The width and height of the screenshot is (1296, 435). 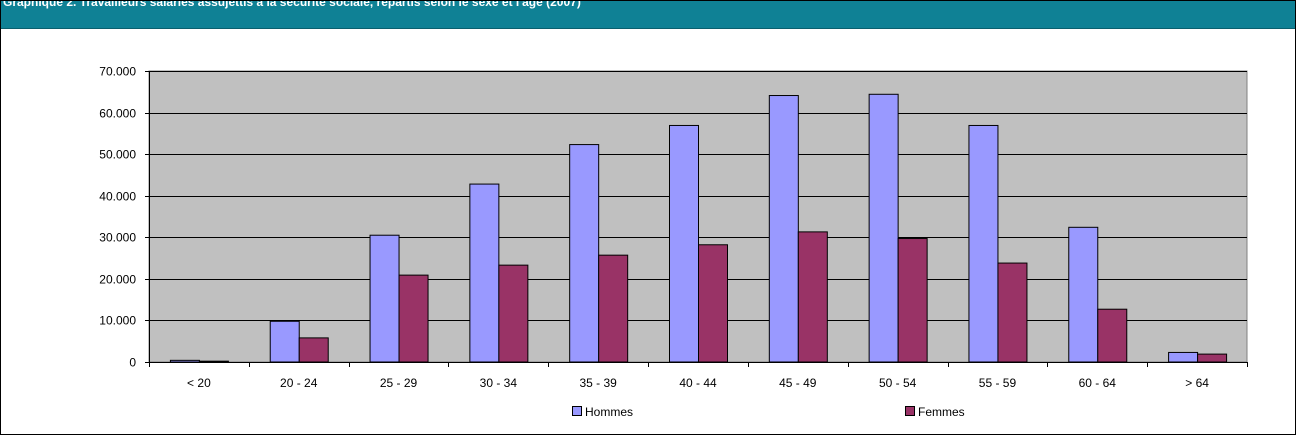 I want to click on x-tick-label: 45 - 49, so click(x=798, y=383).